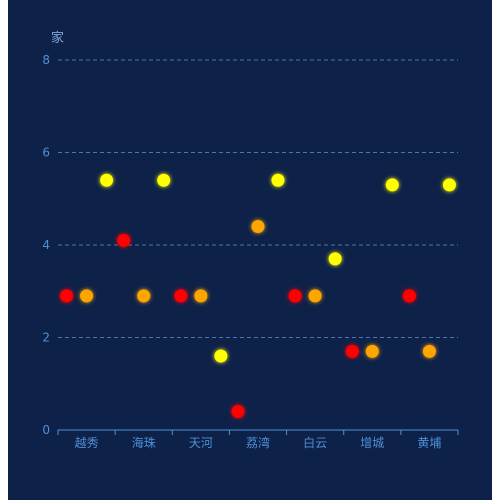 This screenshot has width=500, height=500. What do you see at coordinates (258, 442) in the screenshot?
I see `x-tick-label: 荔湾` at bounding box center [258, 442].